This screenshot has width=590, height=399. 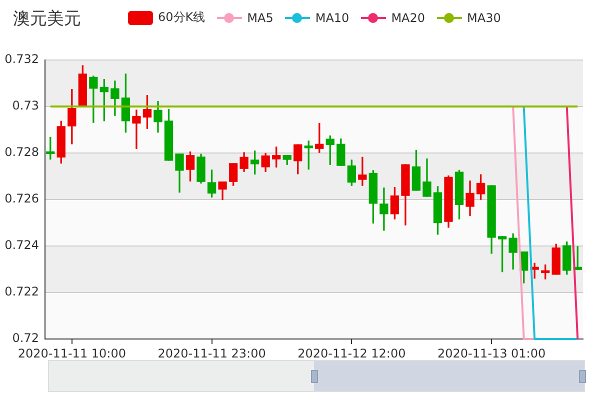 I want to click on y-tick-label: 0.728, so click(x=21, y=152).